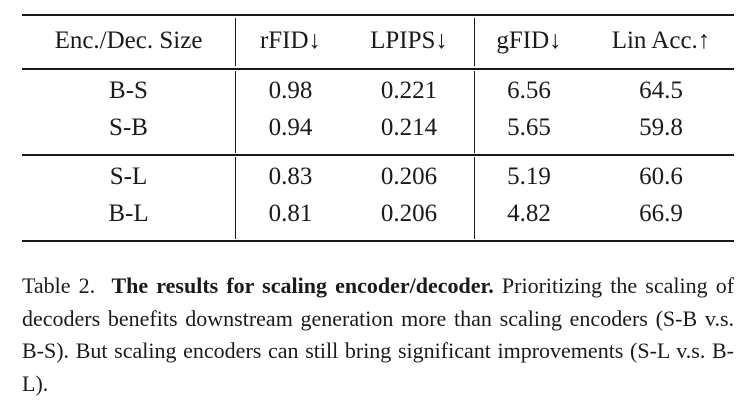 The image size is (755, 410). Describe the element at coordinates (290, 40) in the screenshot. I see `header-rfid: rFID↓` at that location.